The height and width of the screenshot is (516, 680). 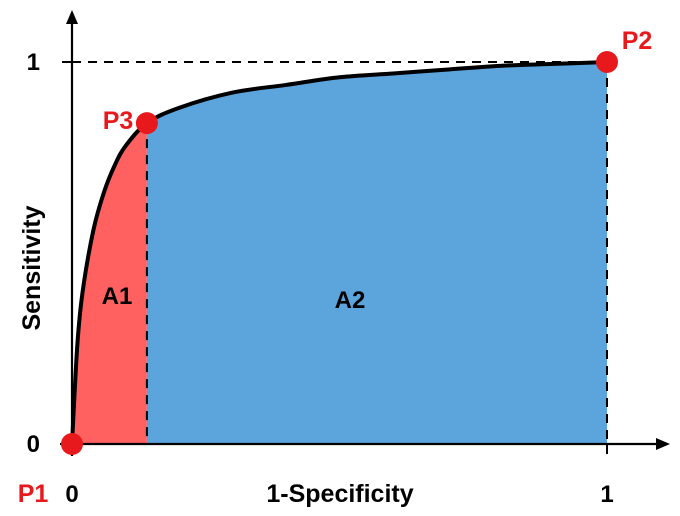 I want to click on region-a1, so click(x=109, y=284).